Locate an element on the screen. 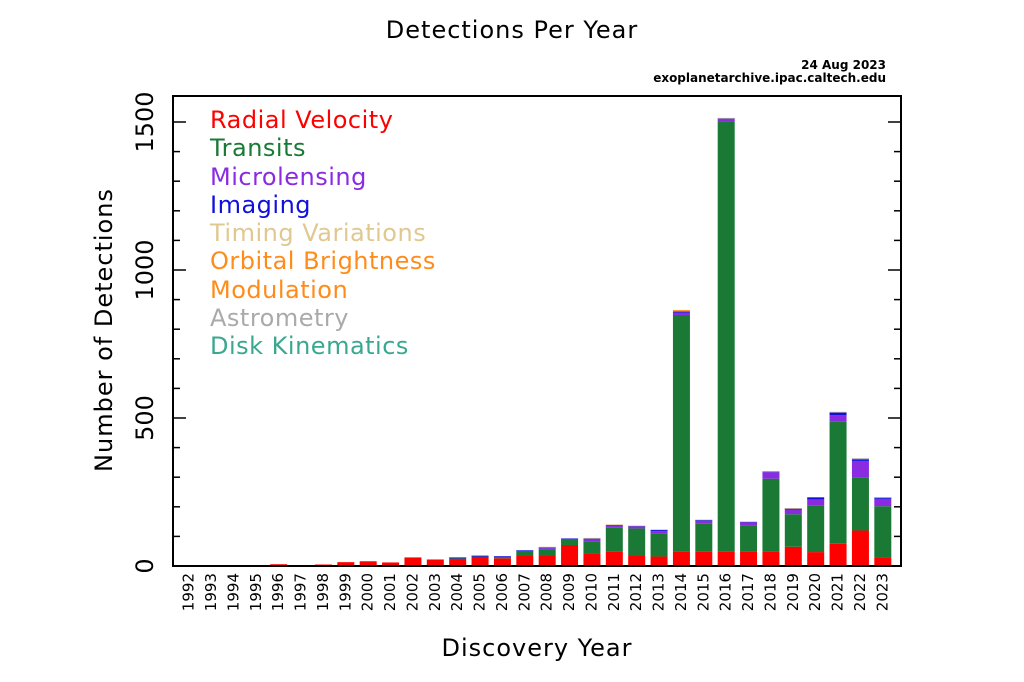 Image resolution: width=1024 pixels, height=682 pixels. bar-microlensing-2006 is located at coordinates (502, 557).